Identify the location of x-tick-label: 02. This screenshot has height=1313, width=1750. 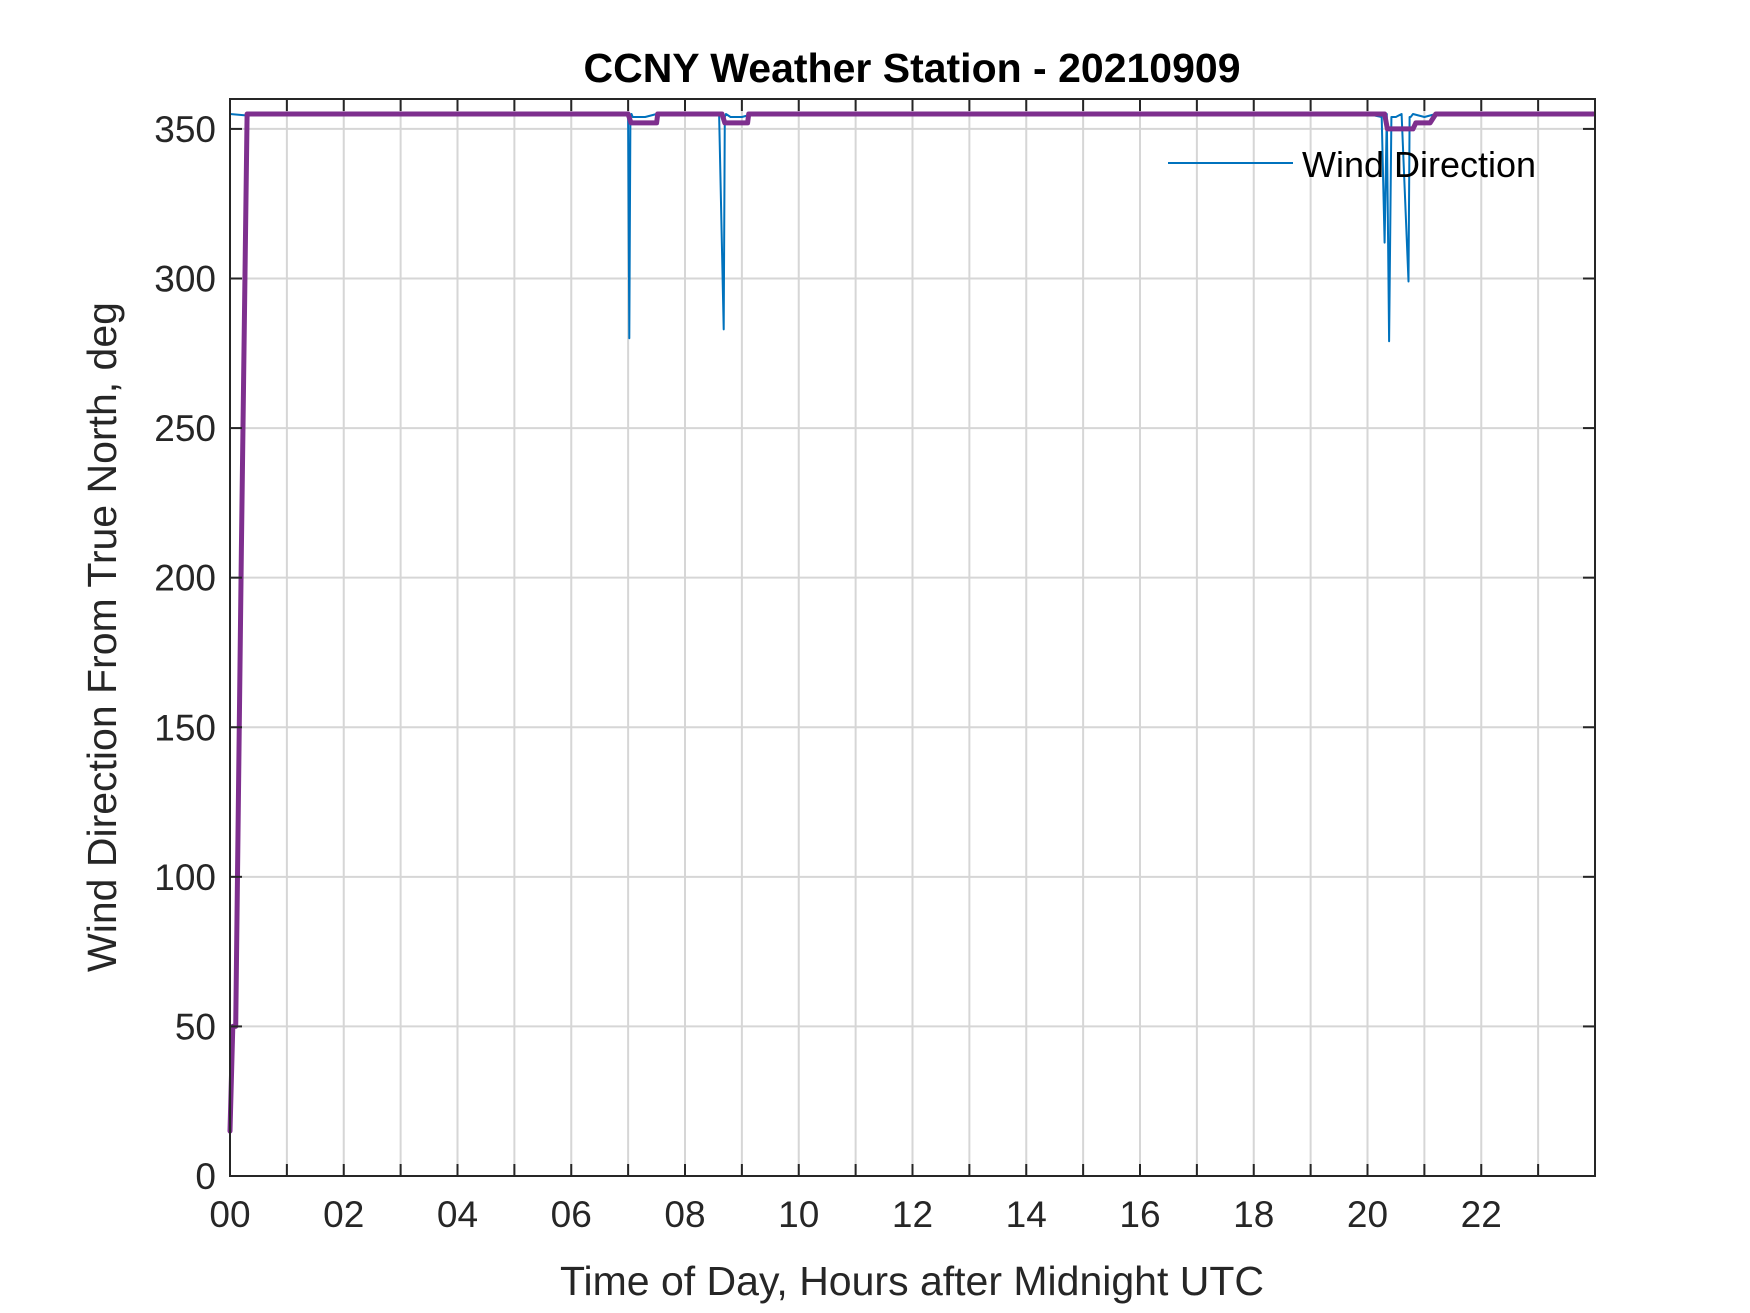
(343, 1214).